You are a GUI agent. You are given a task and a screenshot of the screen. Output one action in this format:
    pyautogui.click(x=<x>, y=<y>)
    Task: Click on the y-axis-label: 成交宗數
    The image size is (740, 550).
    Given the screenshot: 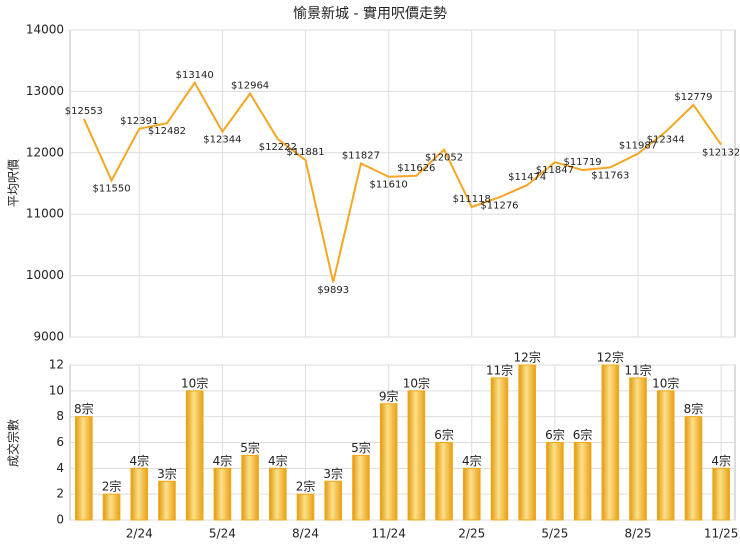 What is the action you would take?
    pyautogui.click(x=13, y=443)
    